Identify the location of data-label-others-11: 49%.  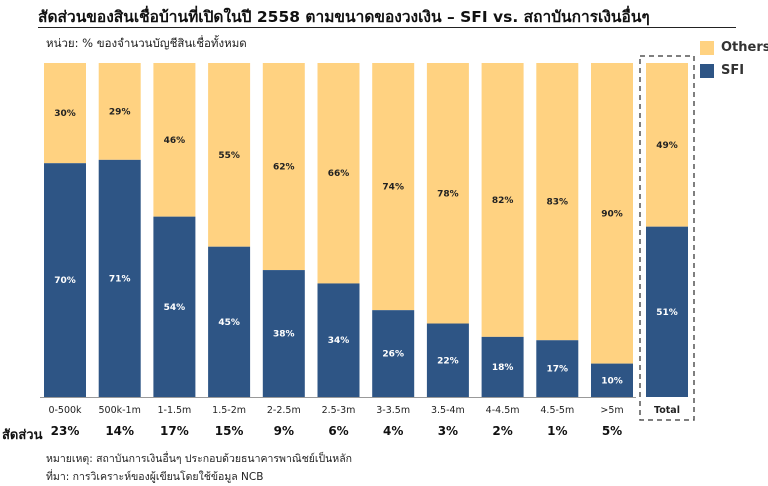
(667, 146).